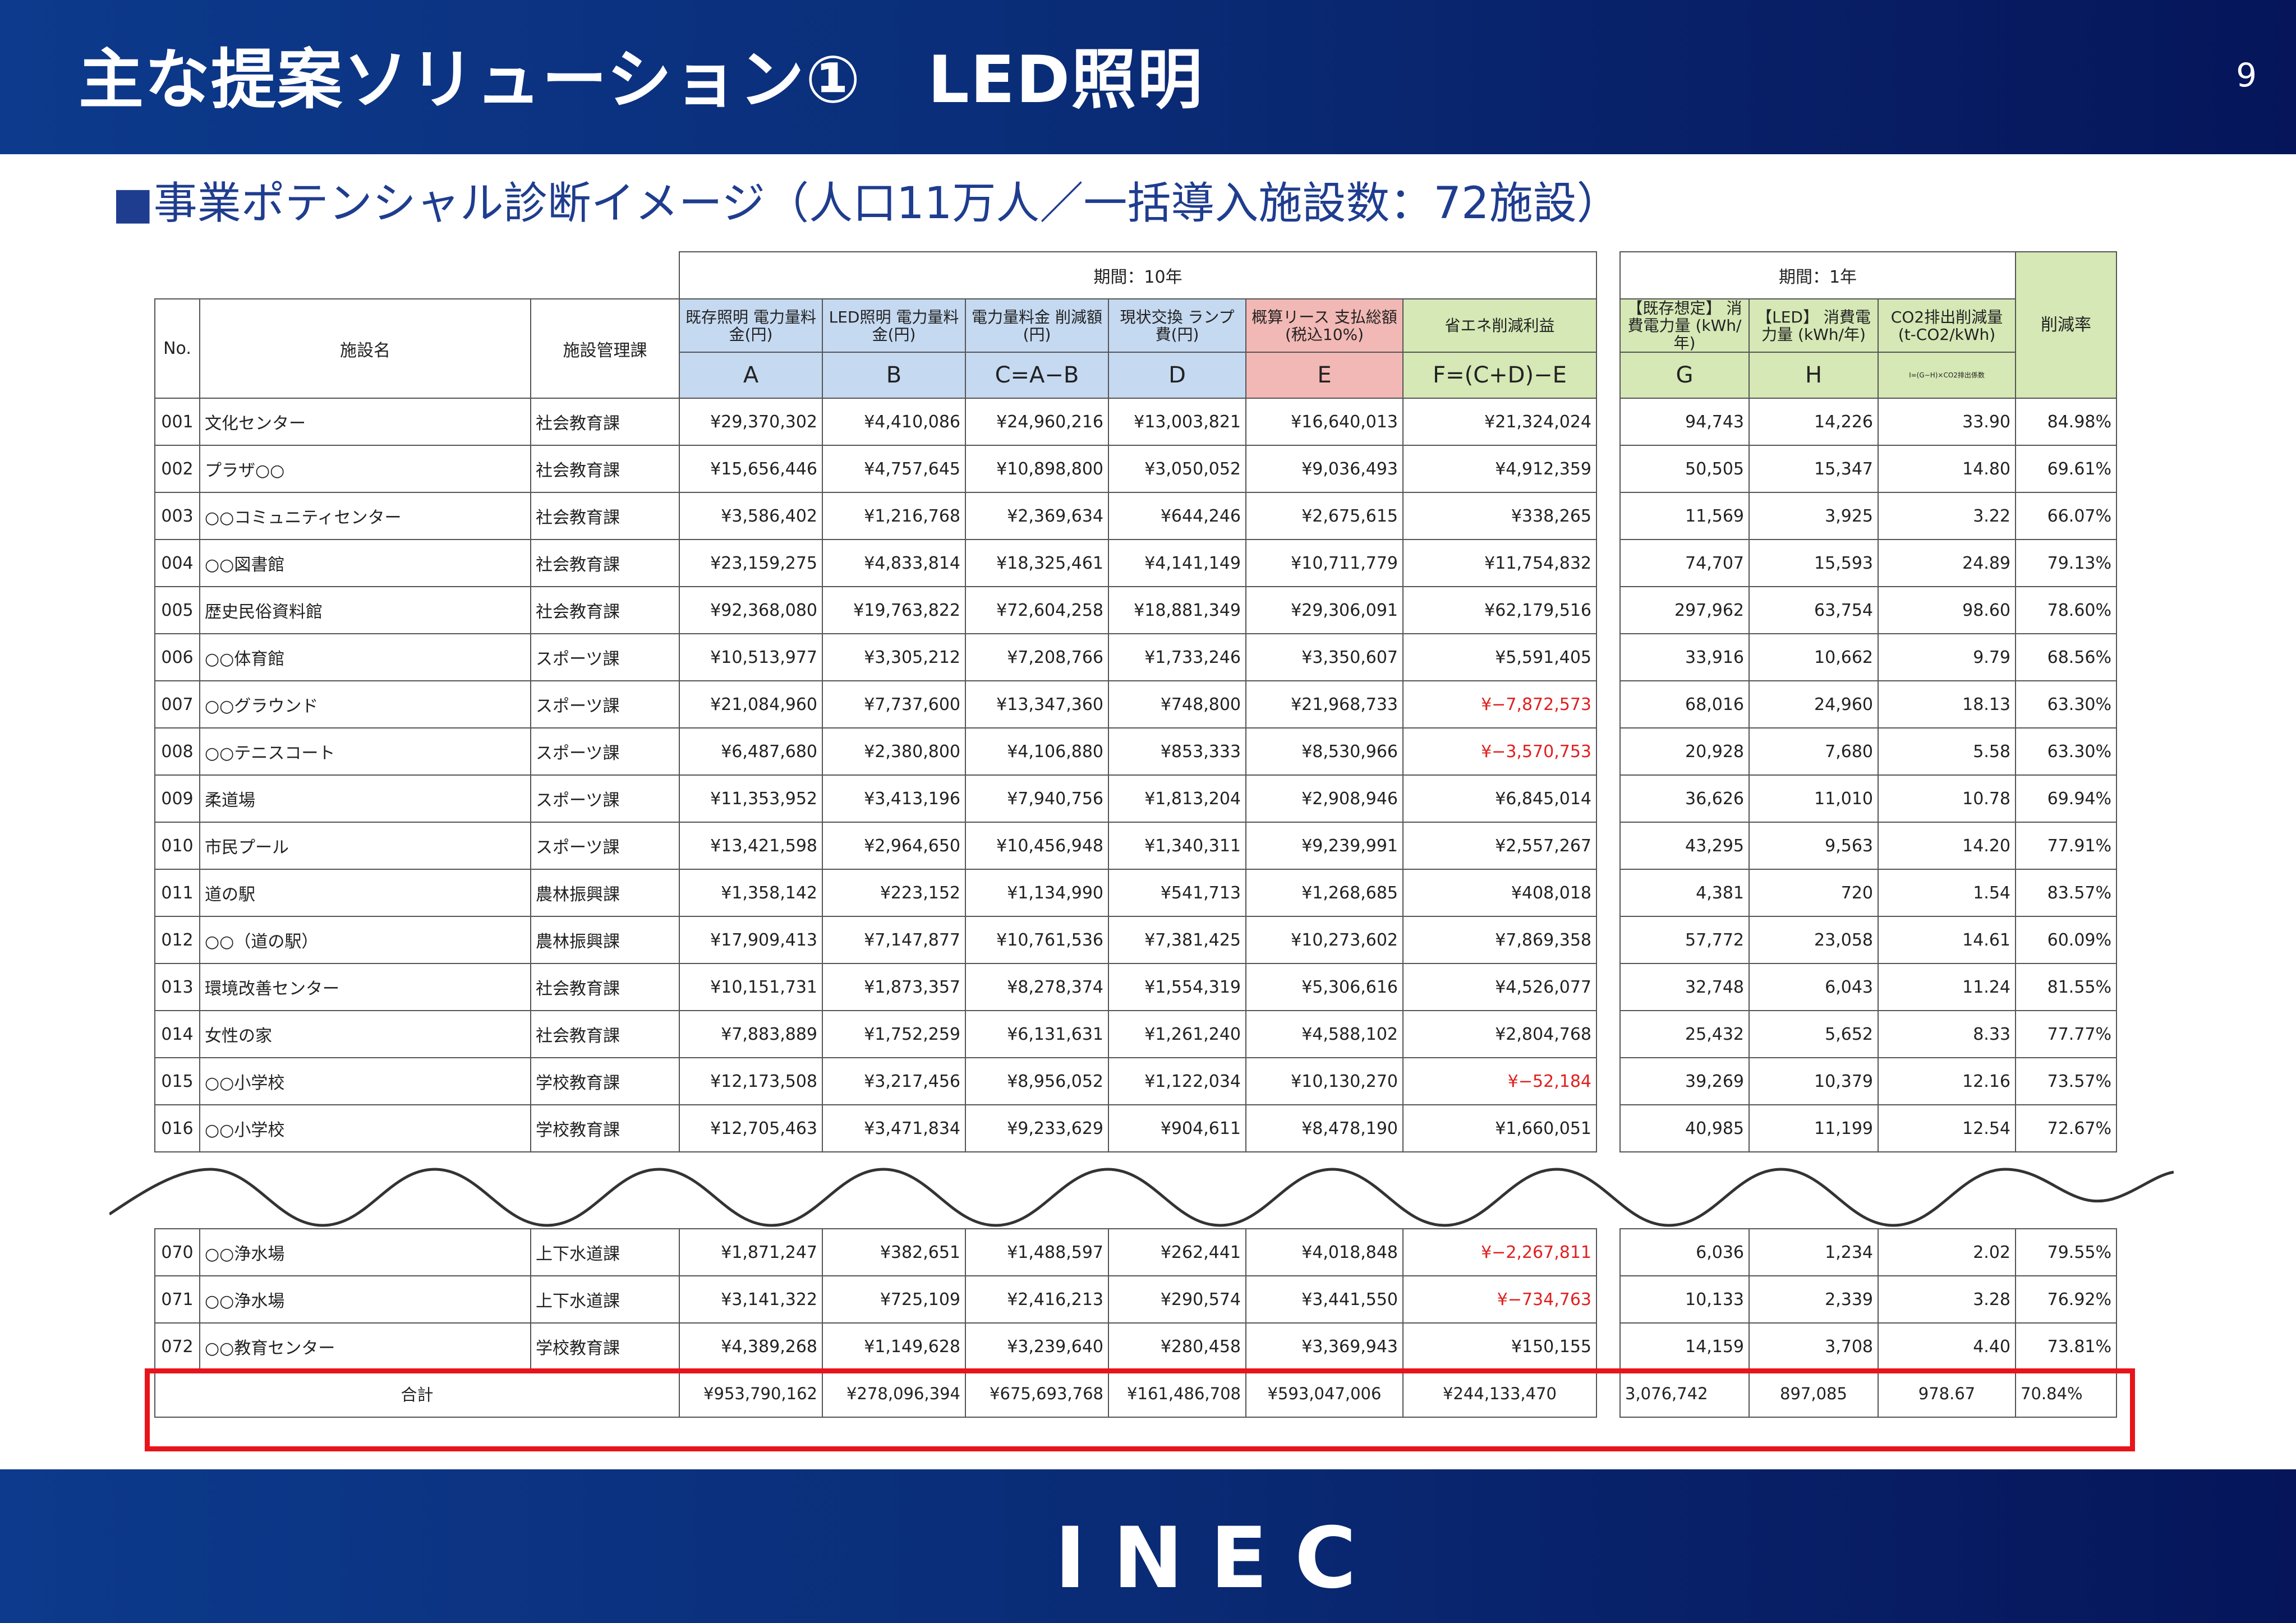 This screenshot has width=2296, height=1623. Describe the element at coordinates (751, 1128) in the screenshot. I see `row-a: ¥12,705,463` at that location.